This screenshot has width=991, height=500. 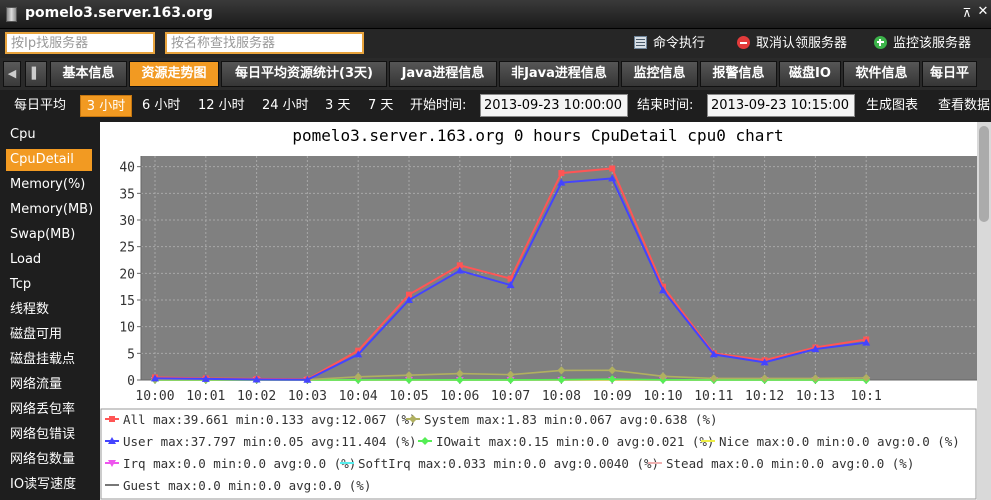 What do you see at coordinates (764, 396) in the screenshot?
I see `x-tick-label: 10:12` at bounding box center [764, 396].